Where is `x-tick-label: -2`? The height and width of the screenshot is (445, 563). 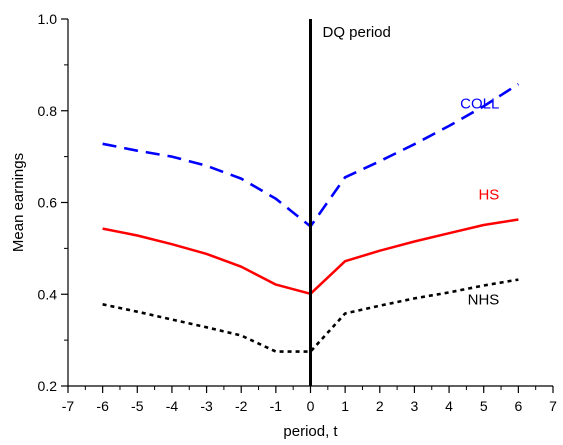 x-tick-label: -2 is located at coordinates (241, 406).